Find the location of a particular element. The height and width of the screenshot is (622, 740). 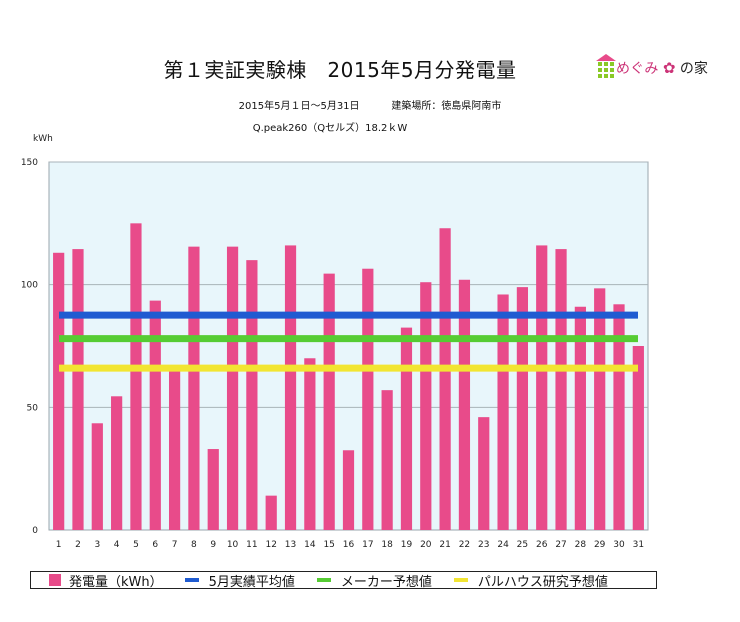

period-text: 2015年5月１日〜5月31日 is located at coordinates (299, 106).